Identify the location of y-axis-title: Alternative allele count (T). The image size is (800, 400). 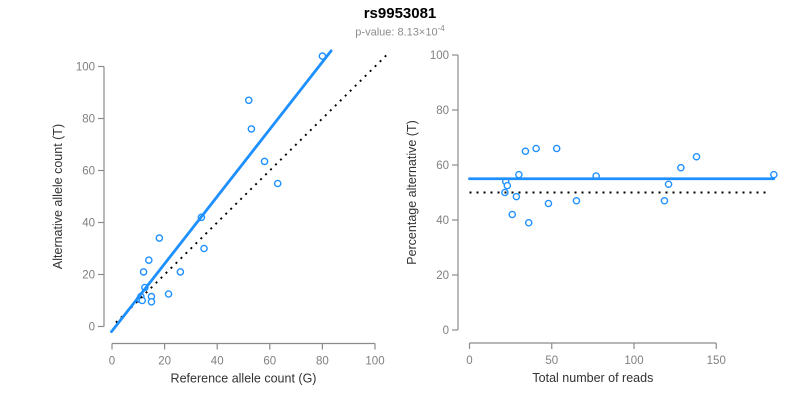
(58, 196).